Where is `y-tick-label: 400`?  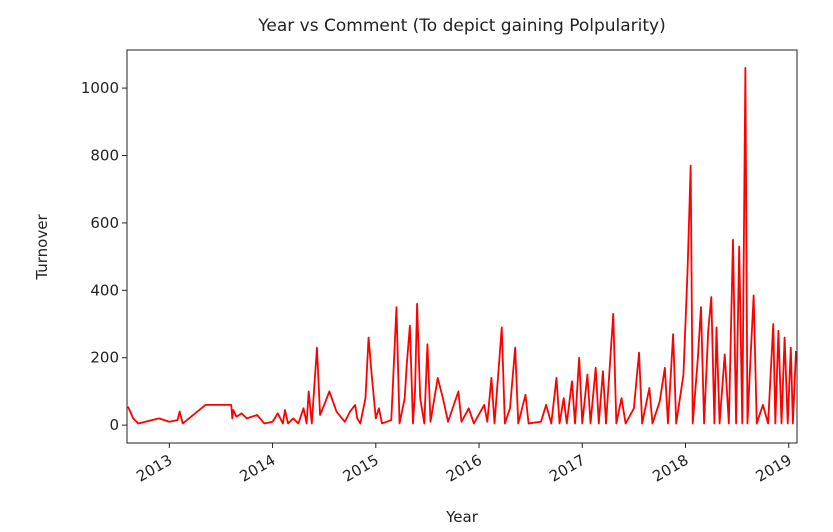
y-tick-label: 400 is located at coordinates (104, 290).